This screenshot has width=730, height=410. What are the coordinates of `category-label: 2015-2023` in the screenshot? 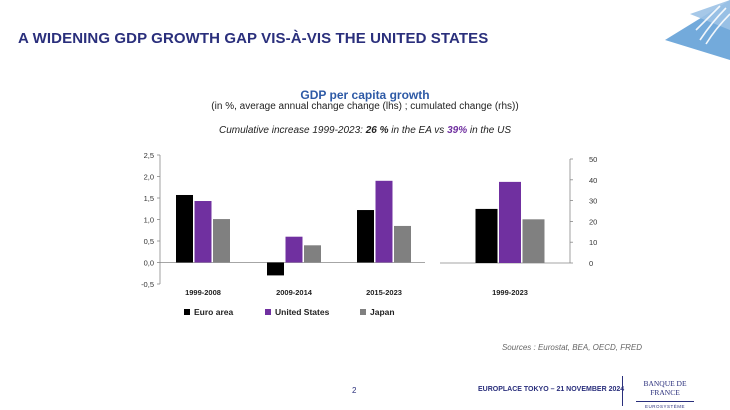 It's located at (384, 292).